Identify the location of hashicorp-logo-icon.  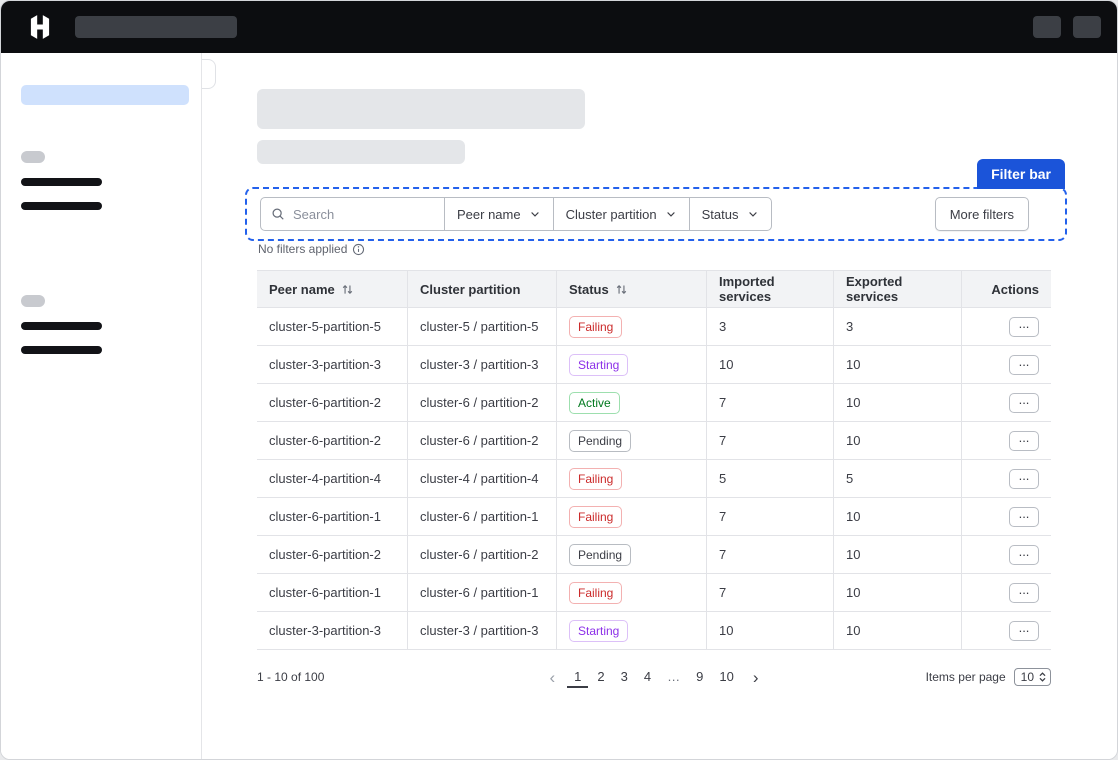
(40, 27).